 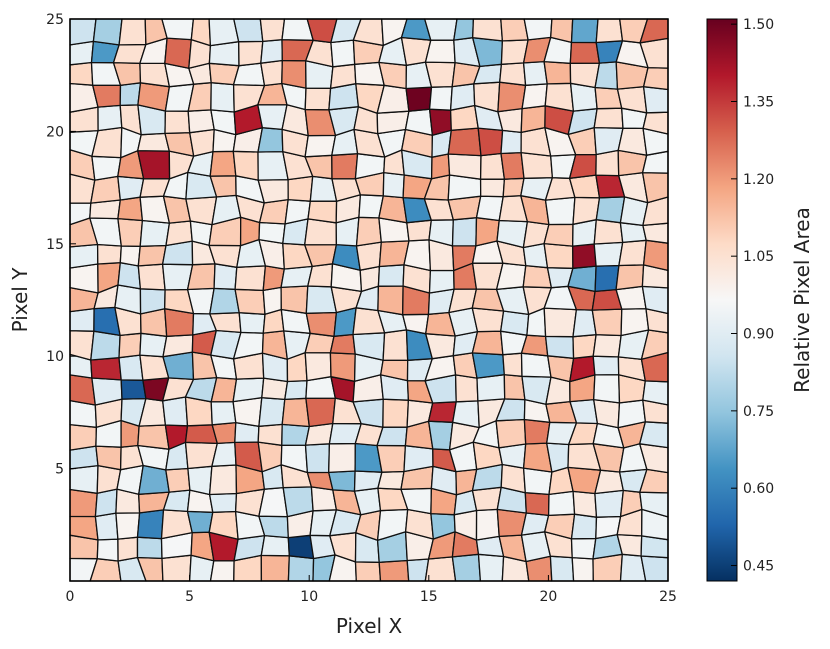 What do you see at coordinates (55, 132) in the screenshot?
I see `y-tick-label: 20` at bounding box center [55, 132].